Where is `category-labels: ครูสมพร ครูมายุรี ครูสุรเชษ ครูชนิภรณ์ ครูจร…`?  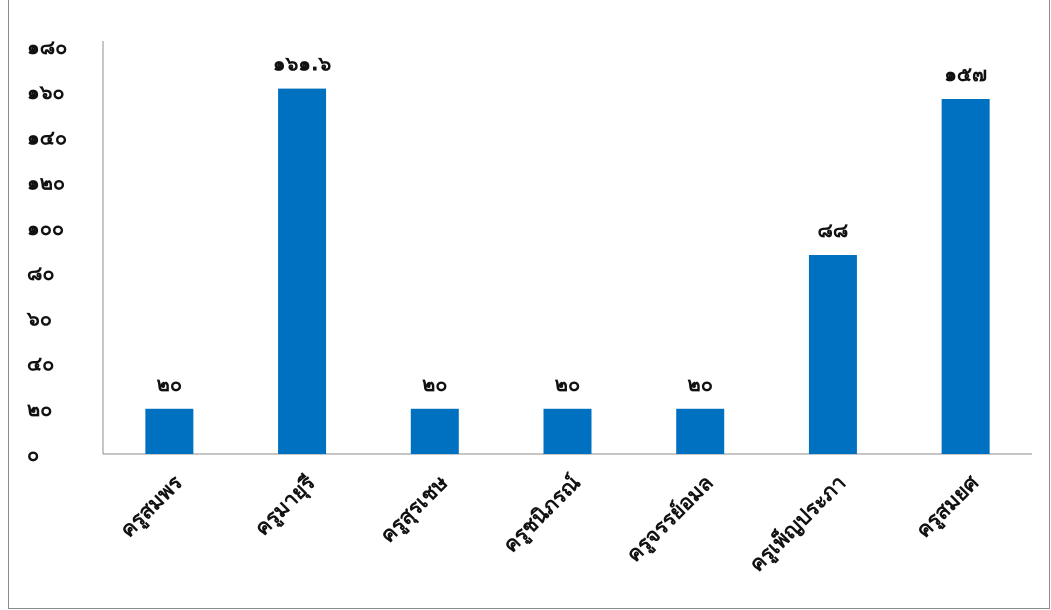
category-labels: ครูสมพร ครูมายุรี ครูสุรเชษ ครูชนิภรณ์ ครูจร… is located at coordinates (550, 523).